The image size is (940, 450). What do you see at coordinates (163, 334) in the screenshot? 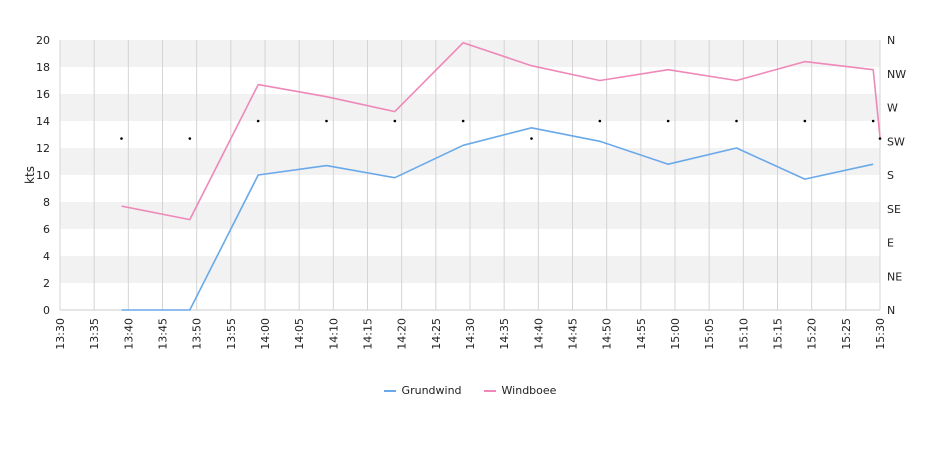
I see `x-tick-label: 13:45` at bounding box center [163, 334].